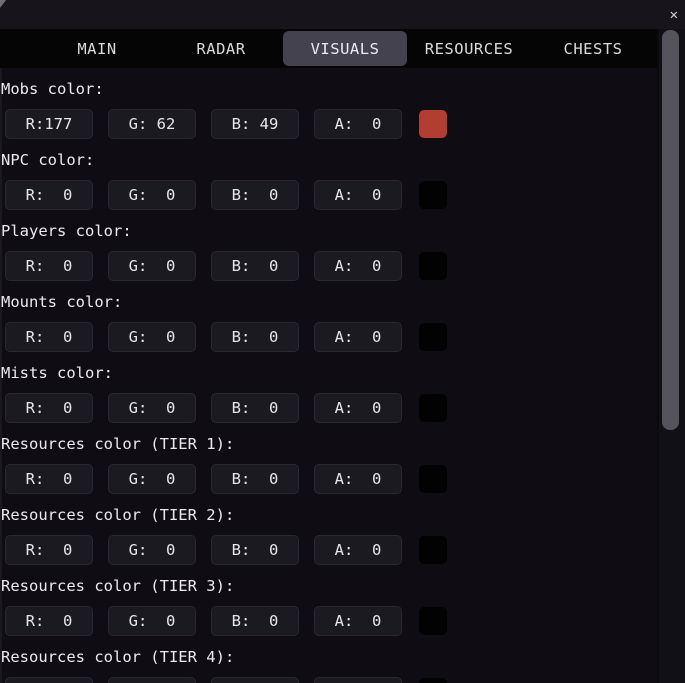  What do you see at coordinates (52, 89) in the screenshot?
I see `color-row-label: Mobs color:` at bounding box center [52, 89].